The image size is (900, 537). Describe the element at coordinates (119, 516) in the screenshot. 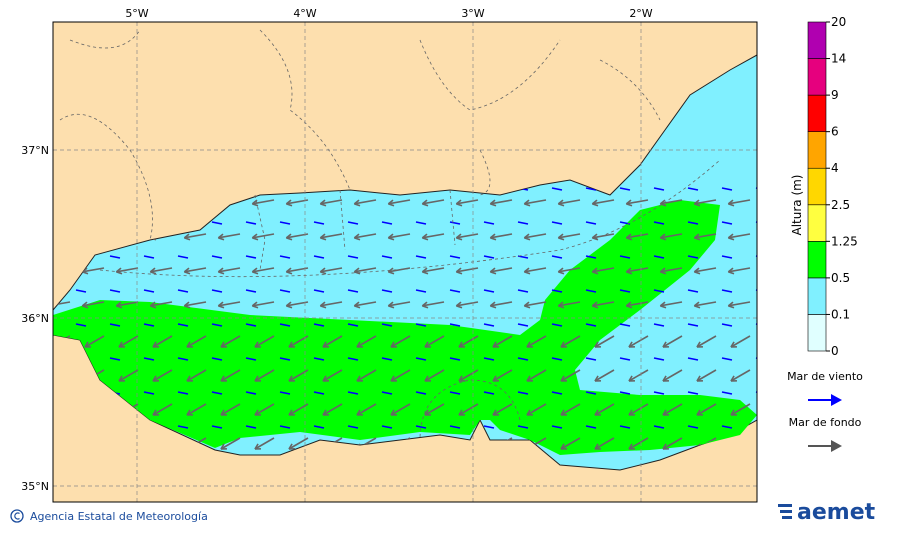

I see `credit: Agencia Estatal de Meteorología` at that location.